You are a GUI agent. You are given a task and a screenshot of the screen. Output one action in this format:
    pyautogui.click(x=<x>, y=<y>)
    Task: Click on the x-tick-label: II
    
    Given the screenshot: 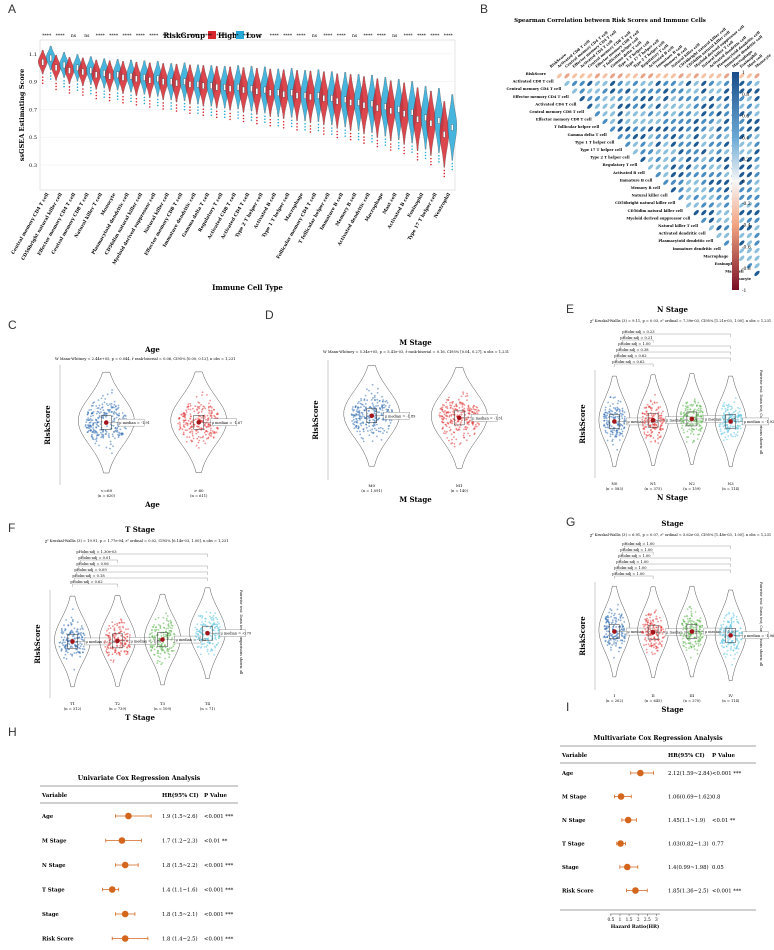 What is the action you would take?
    pyautogui.click(x=654, y=695)
    